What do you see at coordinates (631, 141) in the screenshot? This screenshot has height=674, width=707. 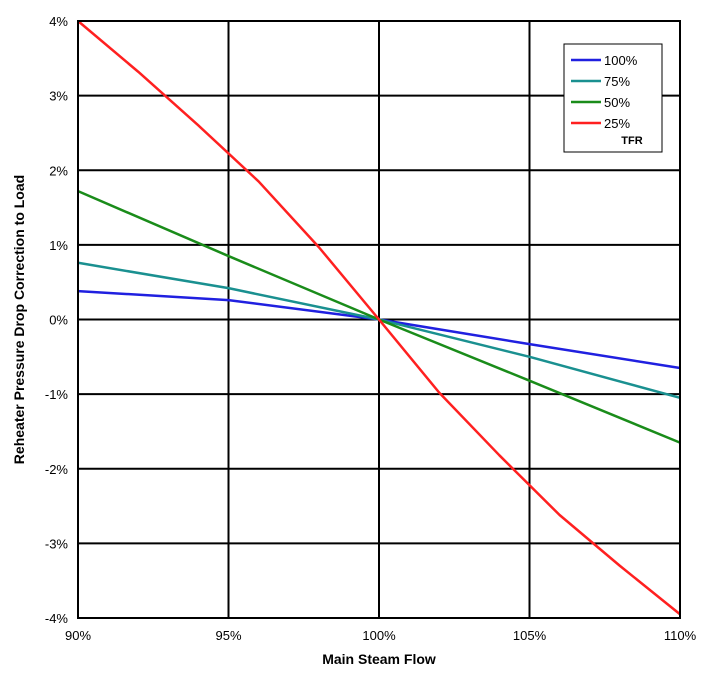 I see `legend-title: TFR` at bounding box center [631, 141].